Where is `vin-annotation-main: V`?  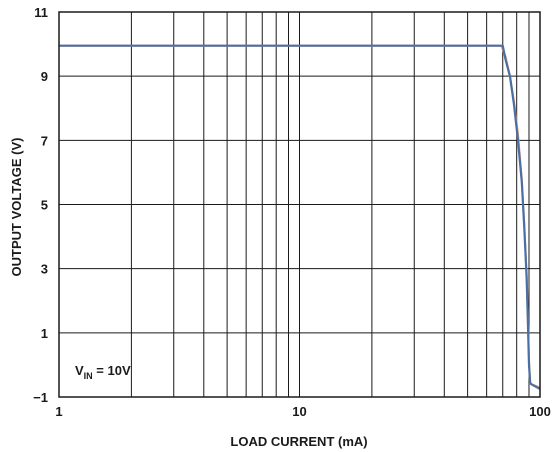 vin-annotation-main: V is located at coordinates (79, 370).